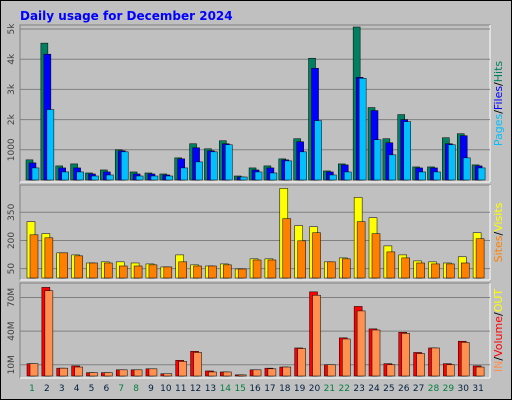  I want to click on x-tick-label: 10, so click(166, 389).